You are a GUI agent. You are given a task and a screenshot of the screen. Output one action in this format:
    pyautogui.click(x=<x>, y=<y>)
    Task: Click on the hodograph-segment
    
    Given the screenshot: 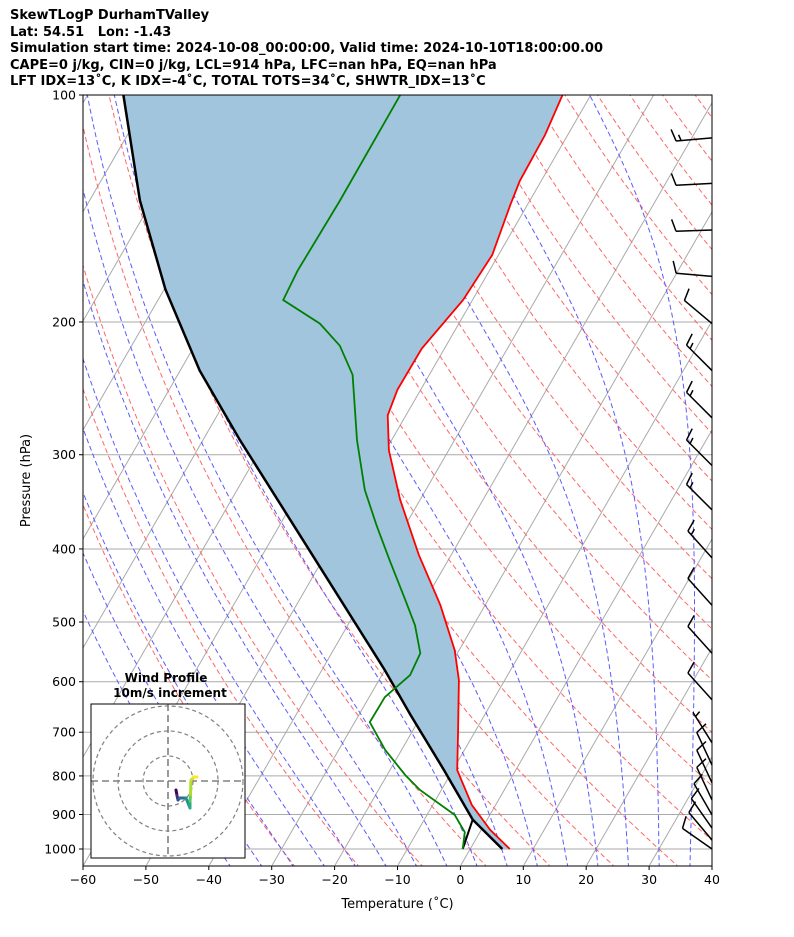 What is the action you would take?
    pyautogui.click(x=191, y=787)
    